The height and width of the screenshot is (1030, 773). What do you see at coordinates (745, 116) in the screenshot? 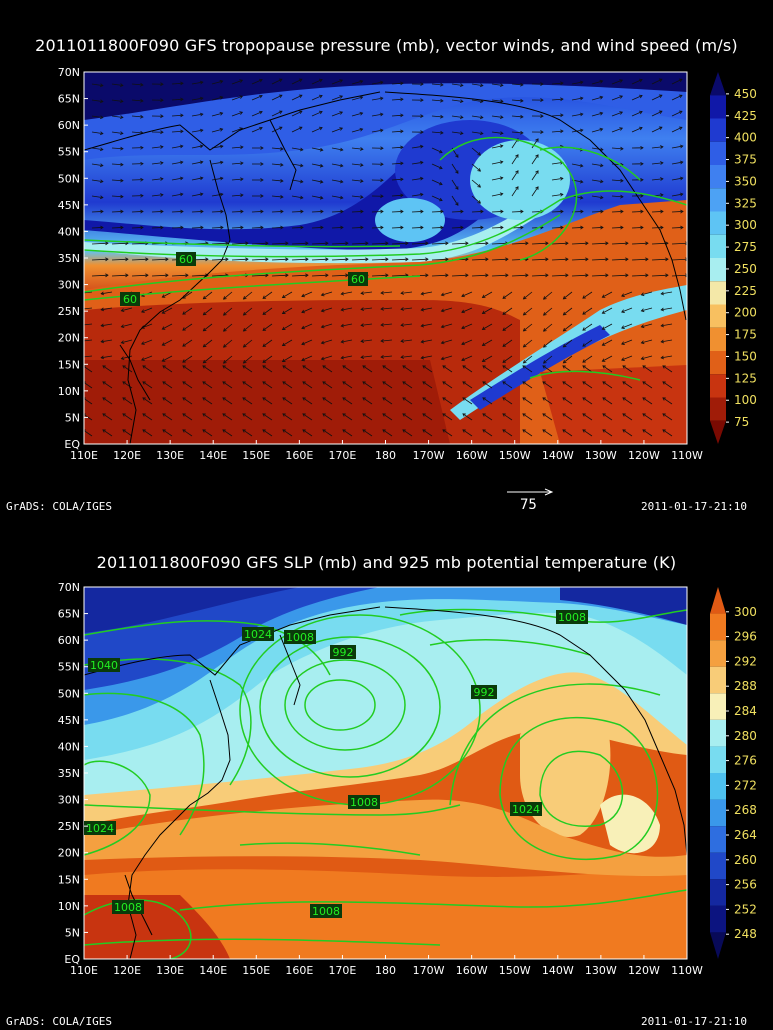
I see `colorbar-label: 425` at bounding box center [745, 116].